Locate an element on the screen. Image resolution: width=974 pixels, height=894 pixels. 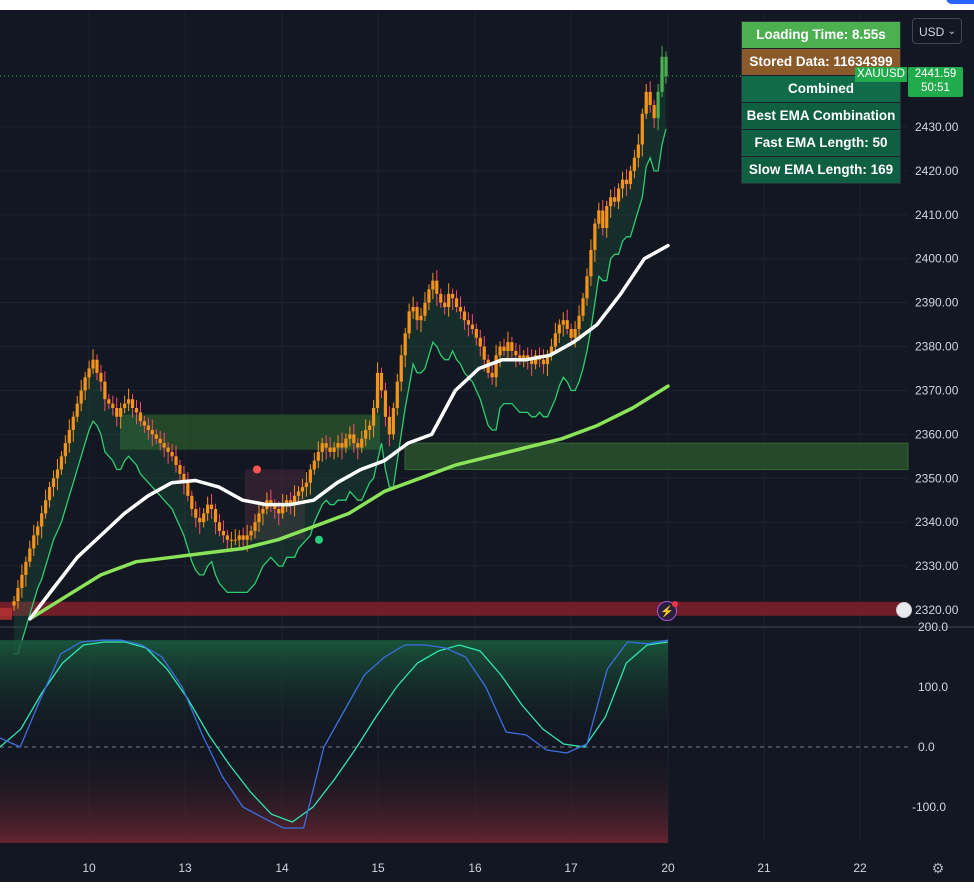
x-tick-label: 15 is located at coordinates (378, 868).